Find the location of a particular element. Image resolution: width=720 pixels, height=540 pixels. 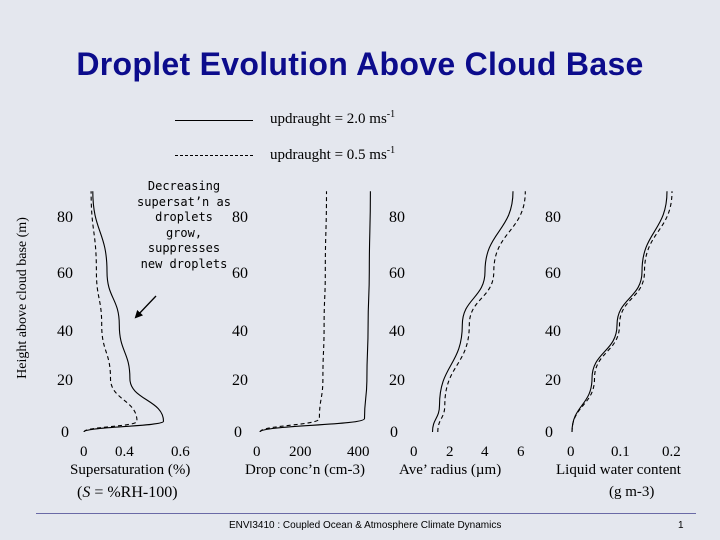

p4-ytick-60: 60 is located at coordinates (553, 273).